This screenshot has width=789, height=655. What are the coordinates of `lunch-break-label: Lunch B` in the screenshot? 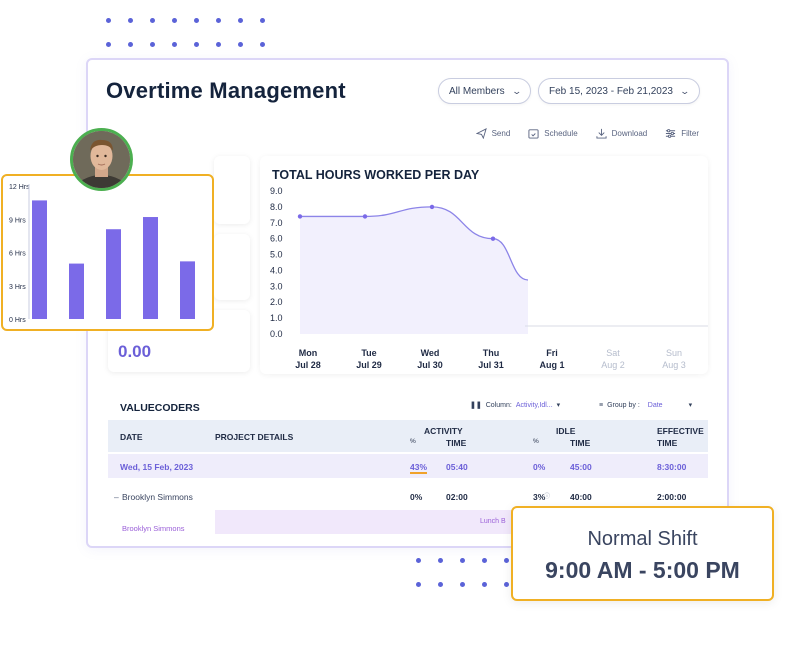 It's located at (493, 521).